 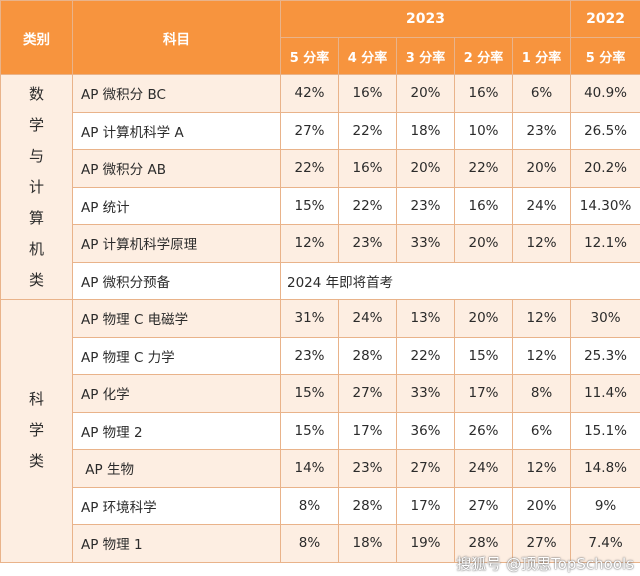 I want to click on rate-cell-r1: 24%, so click(x=541, y=205).